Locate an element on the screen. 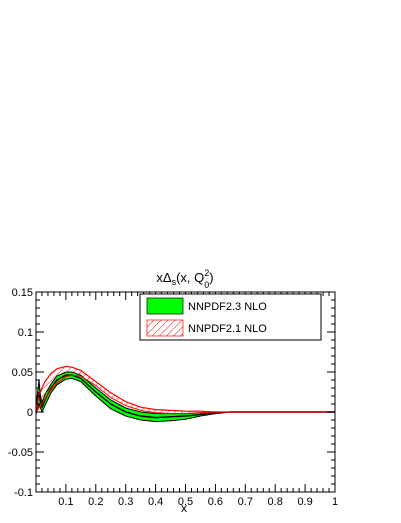 This screenshot has height=523, width=401. data-bands is located at coordinates (185, 394).